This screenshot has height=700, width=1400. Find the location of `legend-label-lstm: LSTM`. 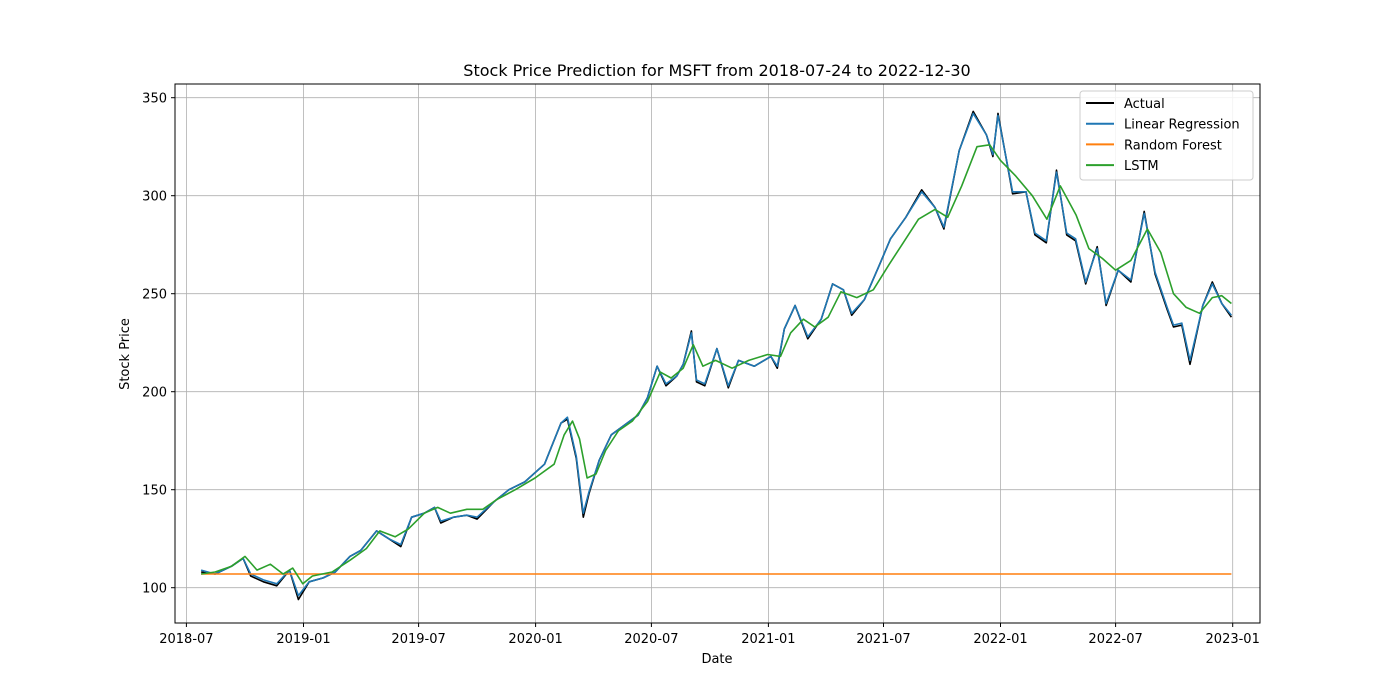

legend-label-lstm: LSTM is located at coordinates (1141, 166).